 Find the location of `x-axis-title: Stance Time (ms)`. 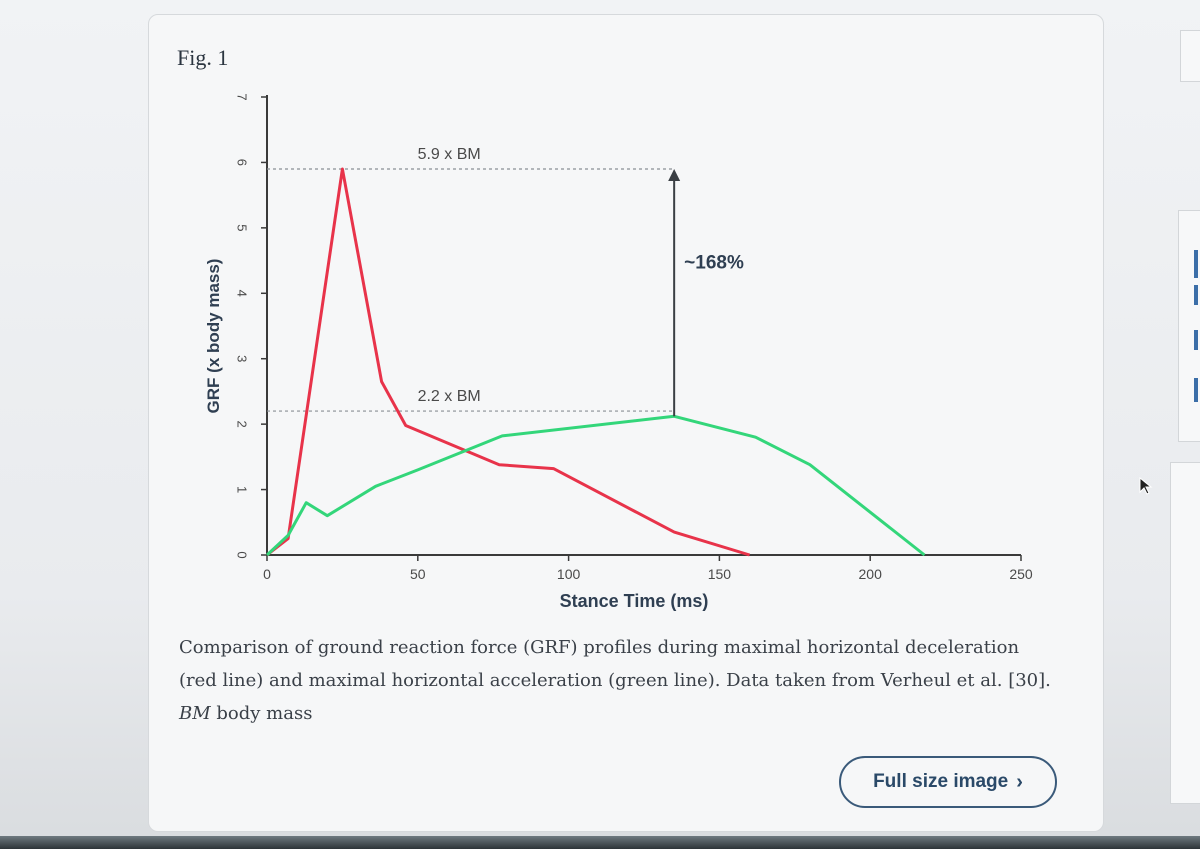

x-axis-title: Stance Time (ms) is located at coordinates (634, 601).